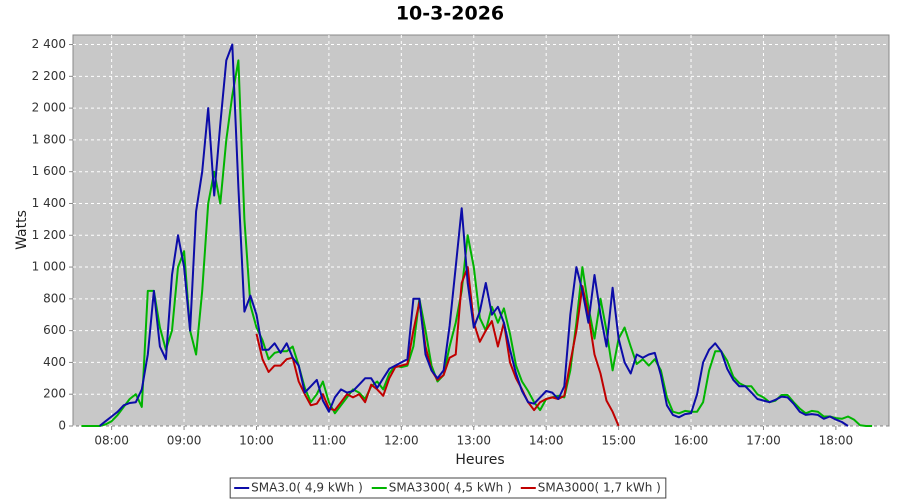 This screenshot has height=500, width=900. I want to click on y-tick-label: 600, so click(54, 330).